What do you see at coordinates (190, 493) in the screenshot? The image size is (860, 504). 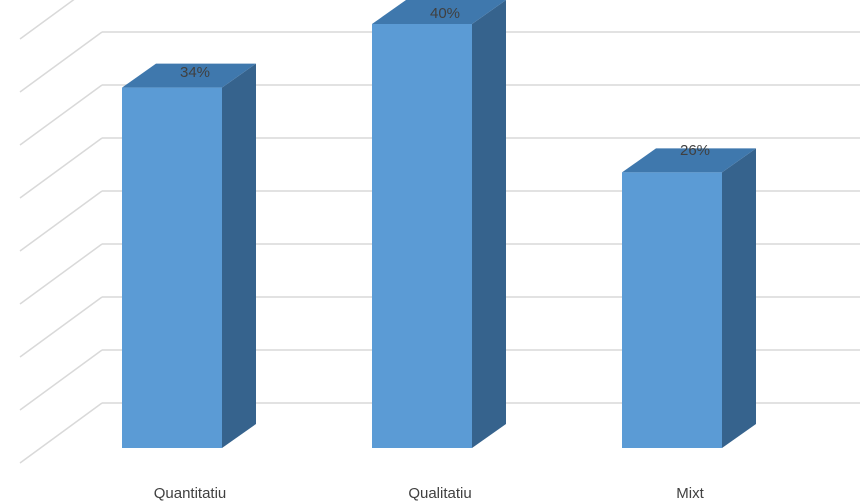 I see `category-label: Quantitatiu` at bounding box center [190, 493].